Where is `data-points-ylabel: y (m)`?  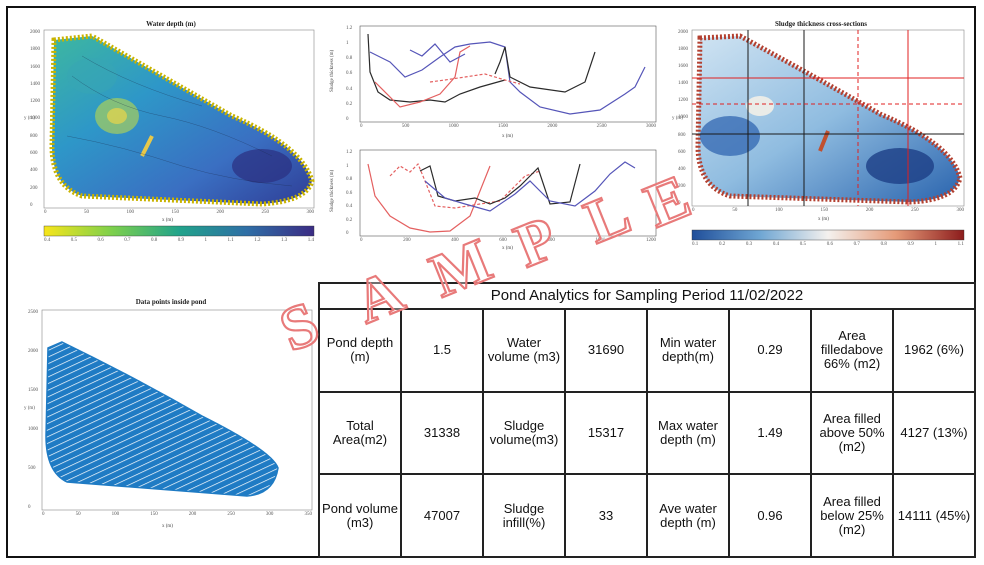 data-points-ylabel: y (m) is located at coordinates (29, 408).